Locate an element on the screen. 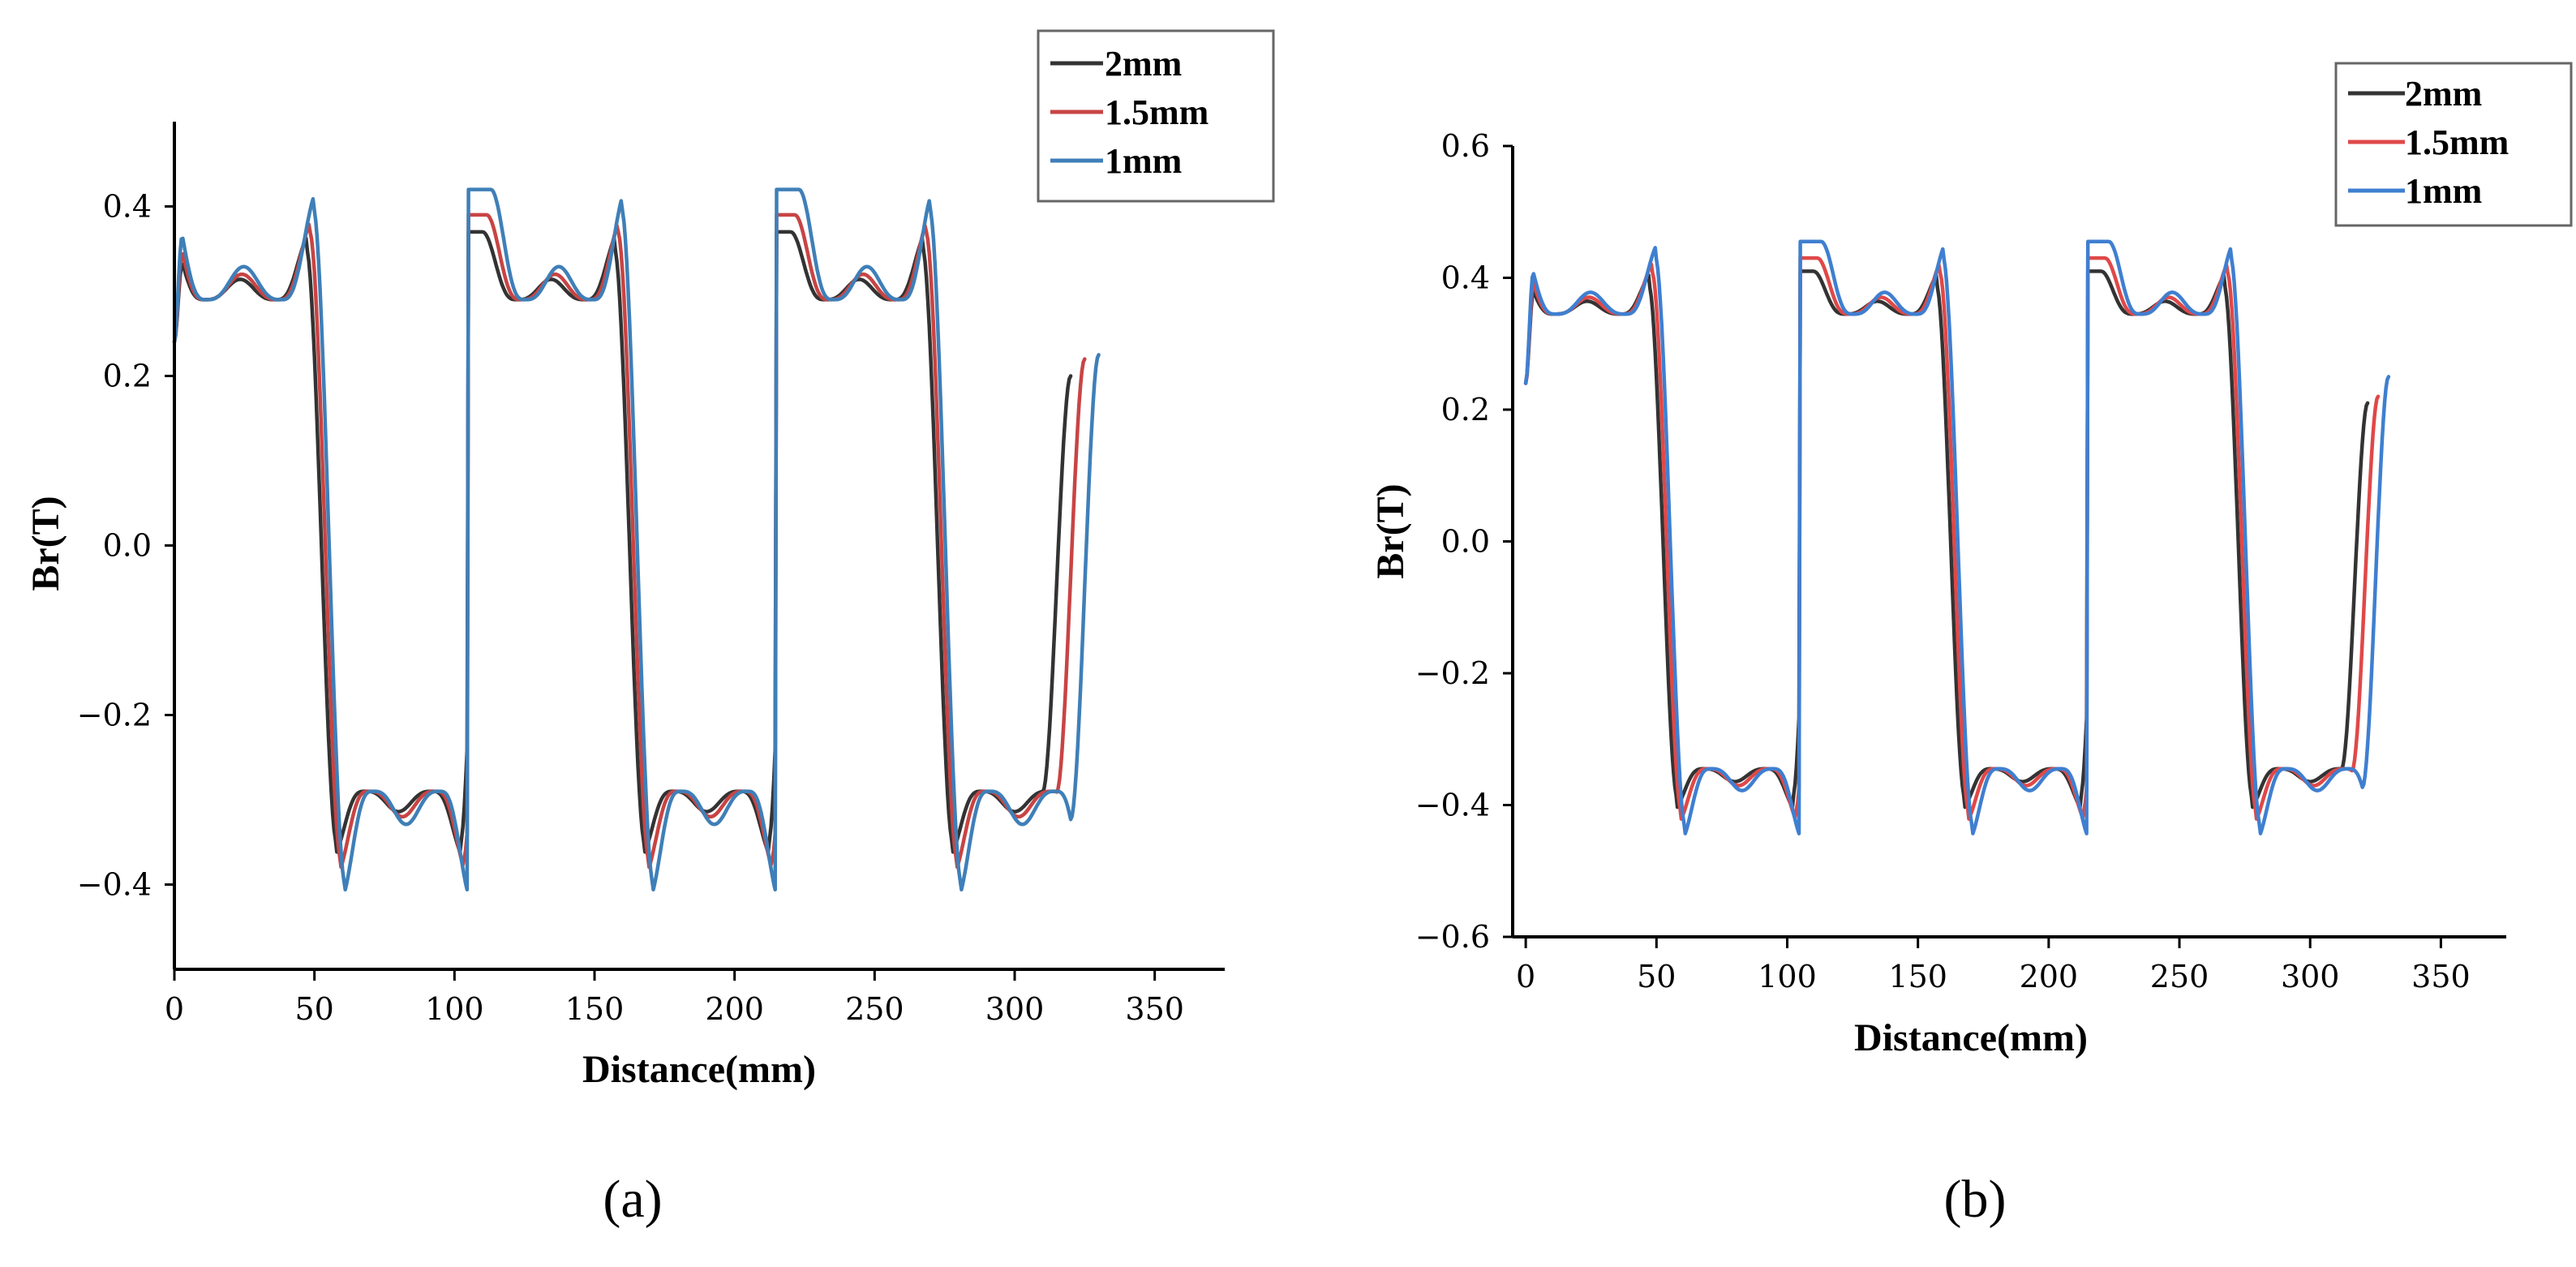 Image resolution: width=2576 pixels, height=1267 pixels. legend-box-b is located at coordinates (2453, 144).